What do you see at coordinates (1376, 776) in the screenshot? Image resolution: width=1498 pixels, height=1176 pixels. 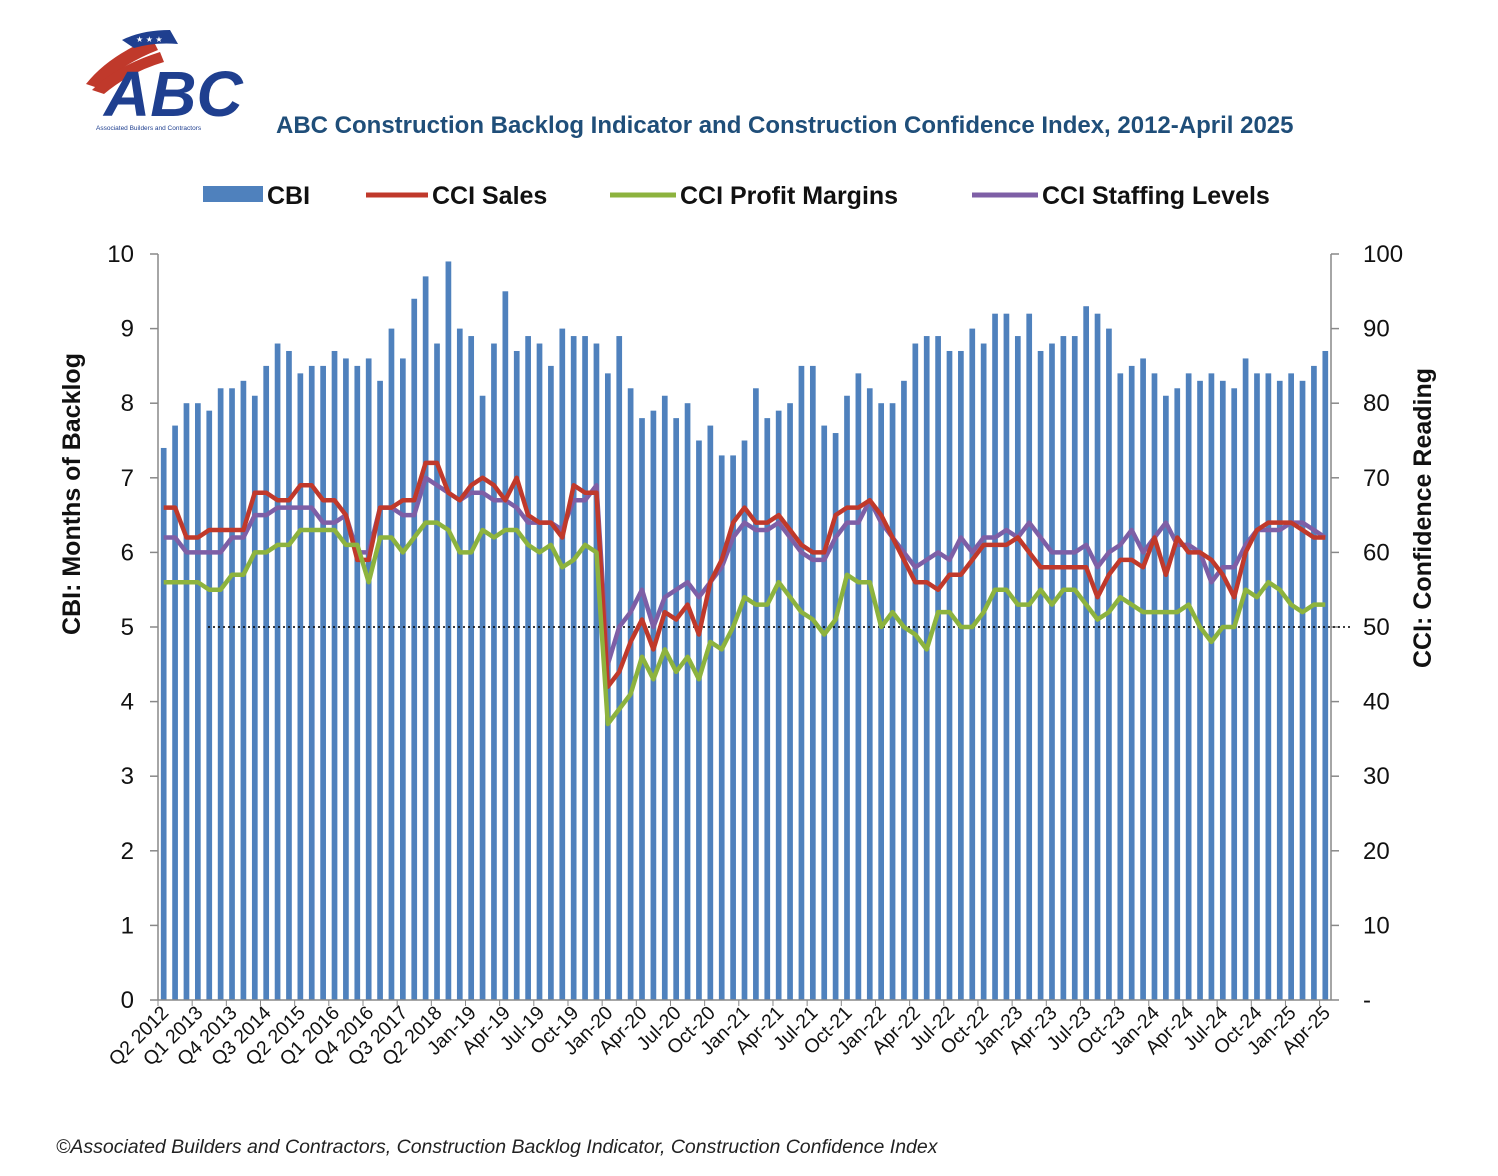 I see `y2-tick-label: 30` at bounding box center [1376, 776].